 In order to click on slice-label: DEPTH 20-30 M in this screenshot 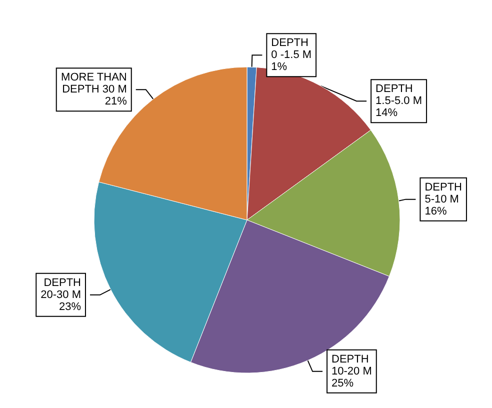, I will do `click(61, 288)`.